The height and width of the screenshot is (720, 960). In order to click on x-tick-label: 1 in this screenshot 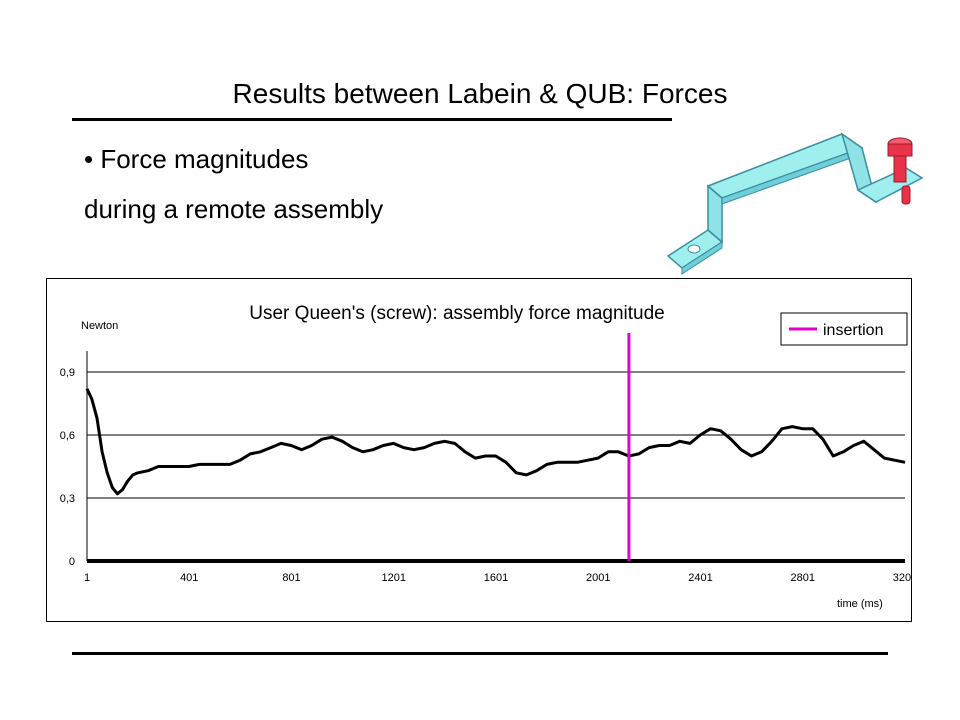, I will do `click(87, 578)`.